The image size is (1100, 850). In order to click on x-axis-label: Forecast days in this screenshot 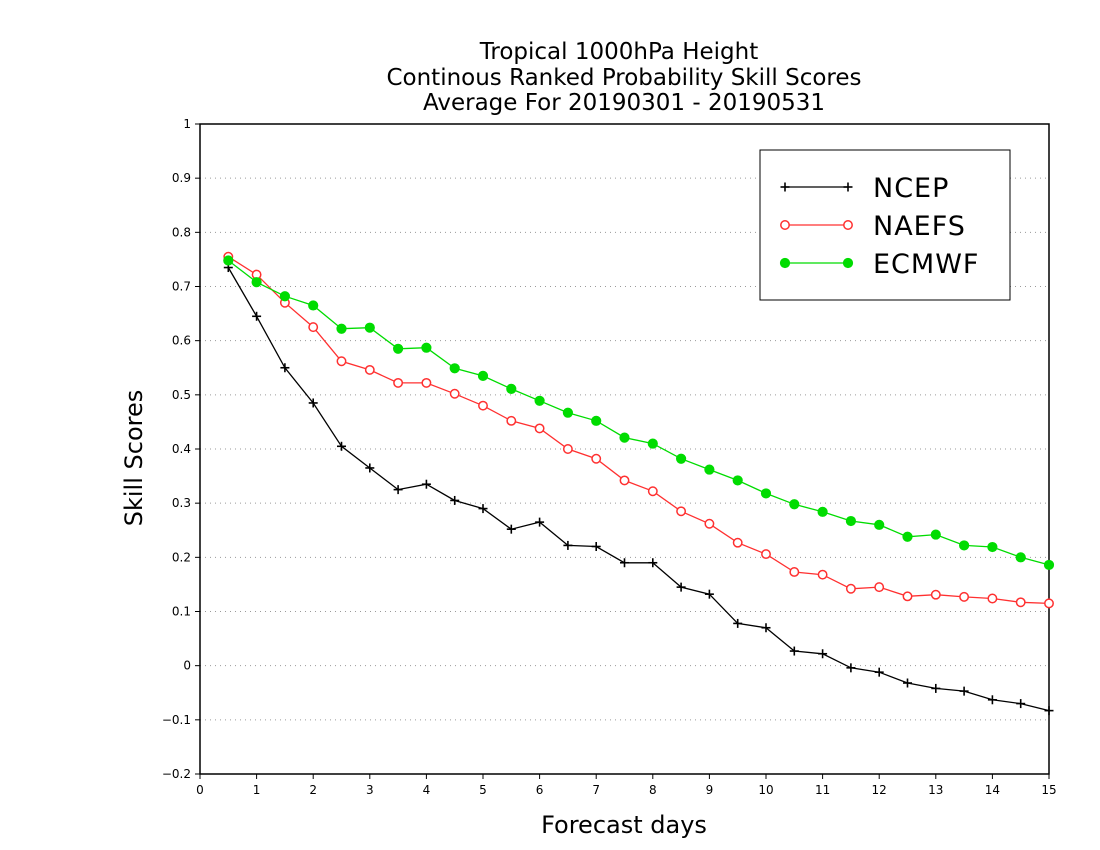, I will do `click(624, 825)`.